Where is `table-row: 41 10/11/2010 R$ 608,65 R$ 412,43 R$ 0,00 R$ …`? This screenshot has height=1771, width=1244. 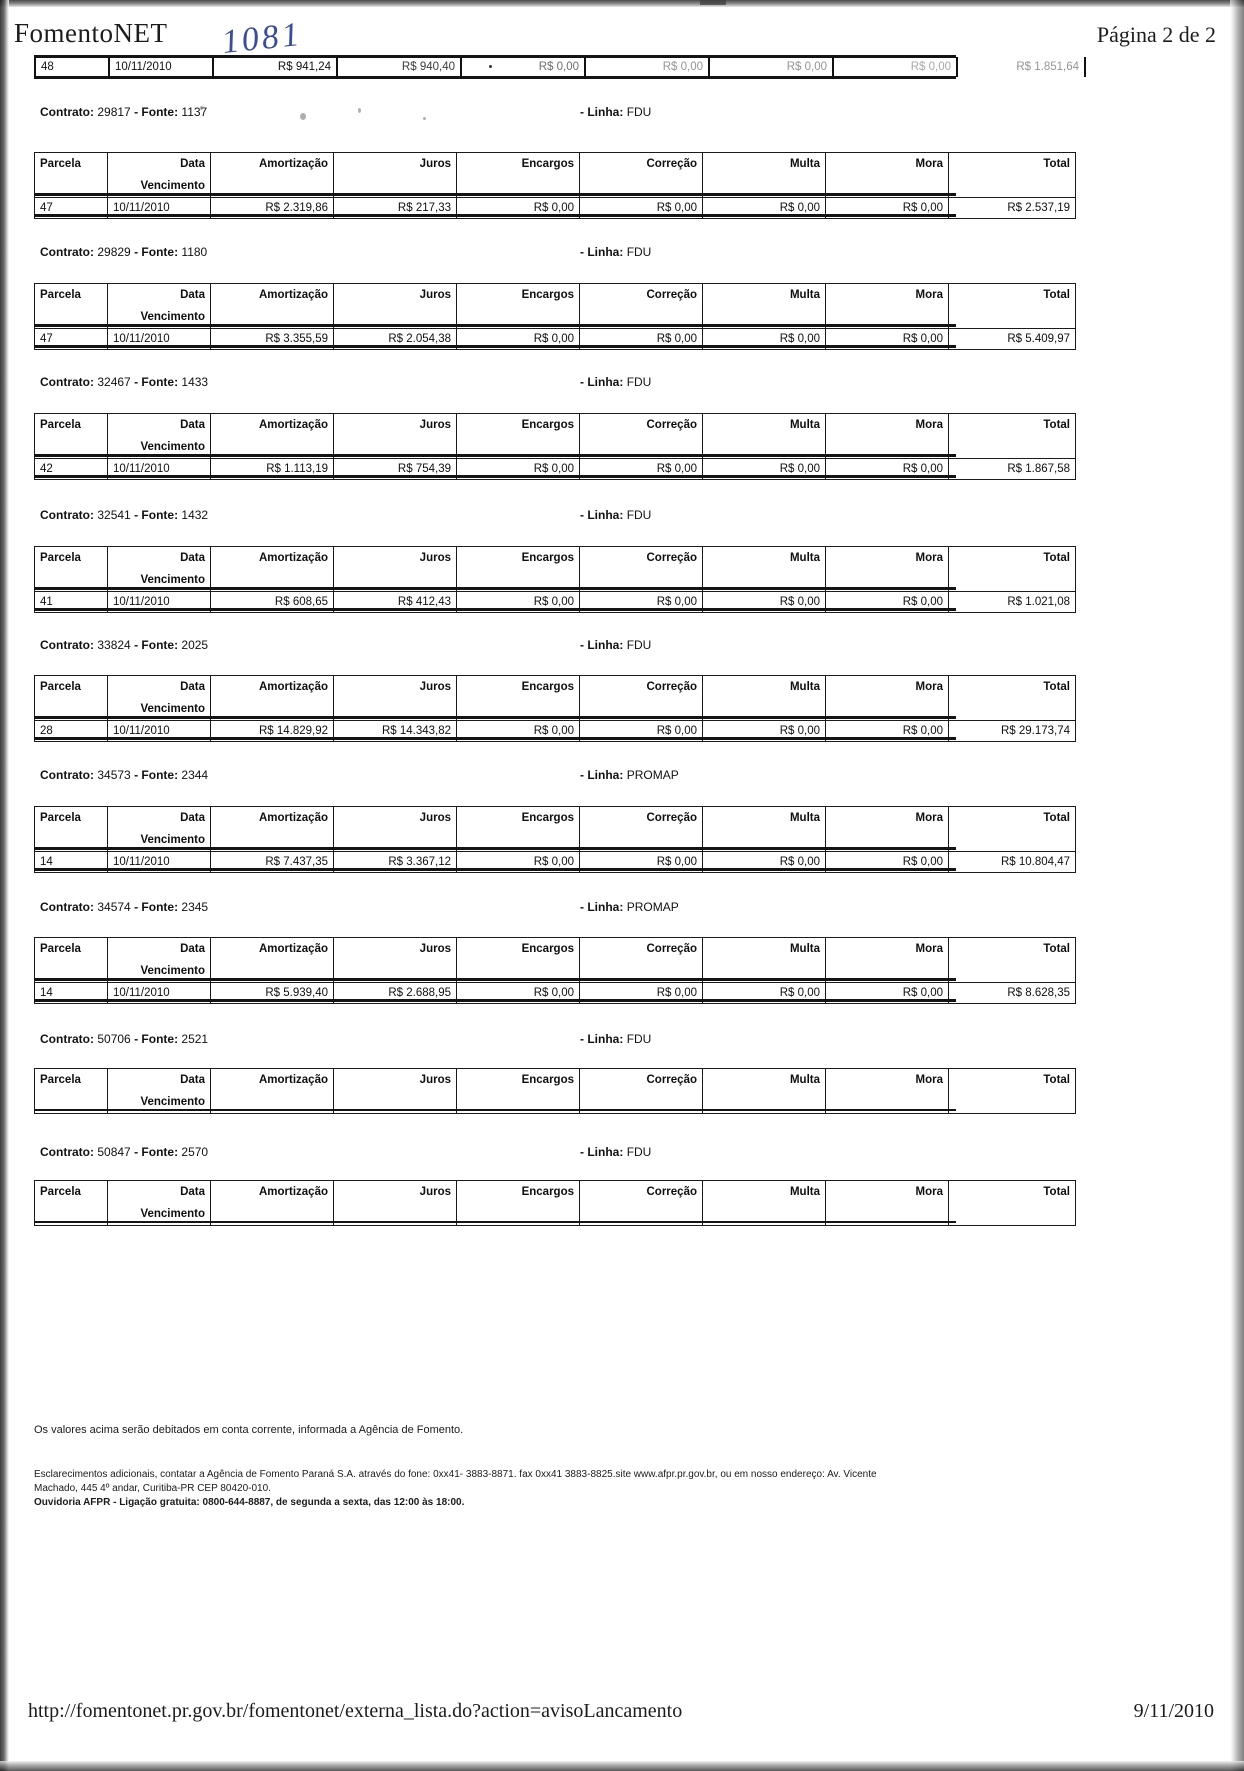 table-row: 41 10/11/2010 R$ 608,65 R$ 412,43 R$ 0,00 R$ … is located at coordinates (555, 602).